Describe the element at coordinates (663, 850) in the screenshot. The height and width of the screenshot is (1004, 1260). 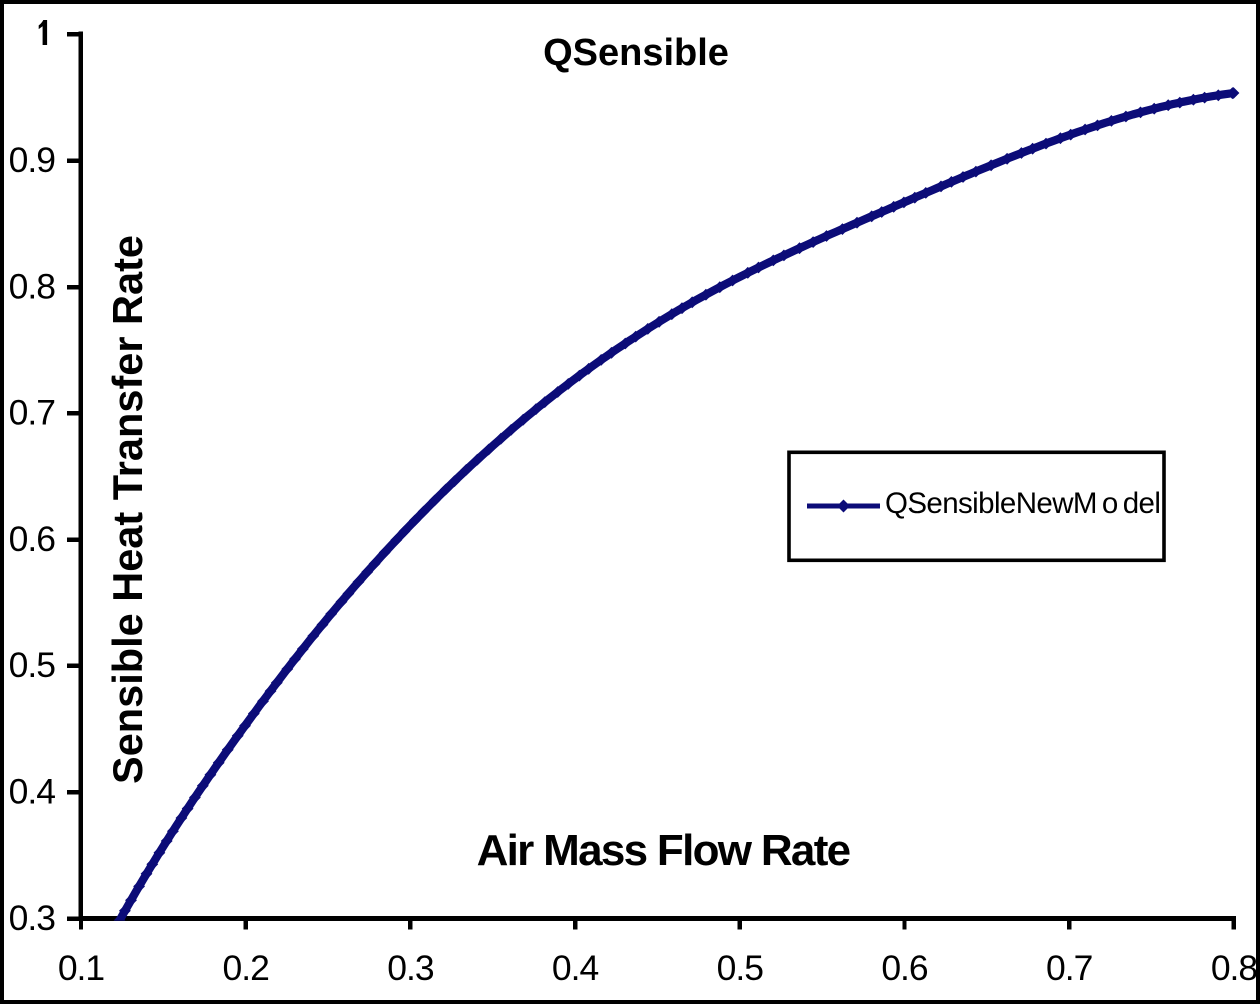
I see `svg-text: Air Mass Flow Rate` at that location.